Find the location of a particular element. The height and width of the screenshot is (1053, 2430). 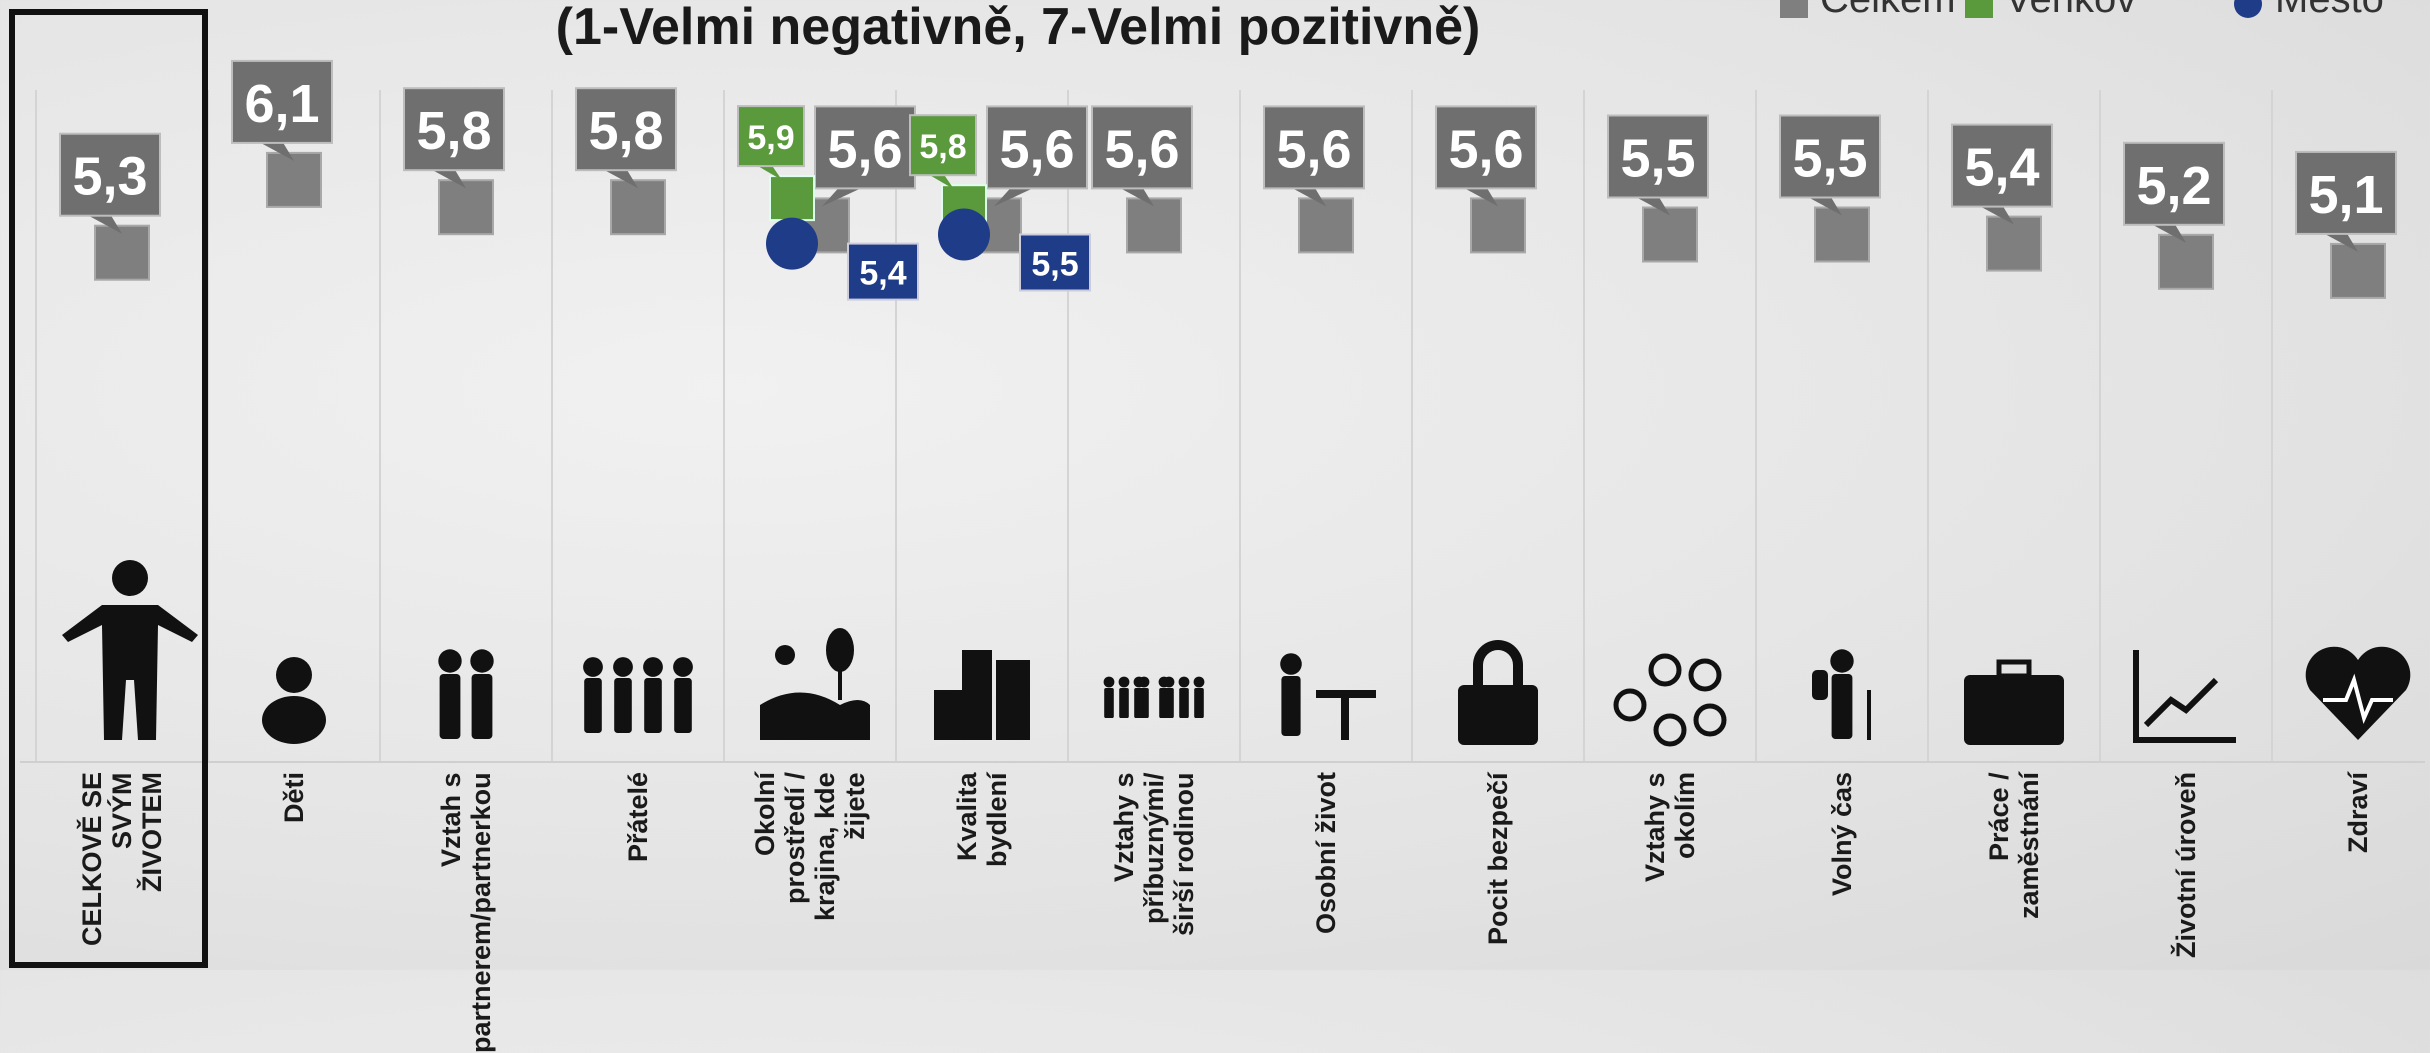

legend-label: Město is located at coordinates (2329, 10).